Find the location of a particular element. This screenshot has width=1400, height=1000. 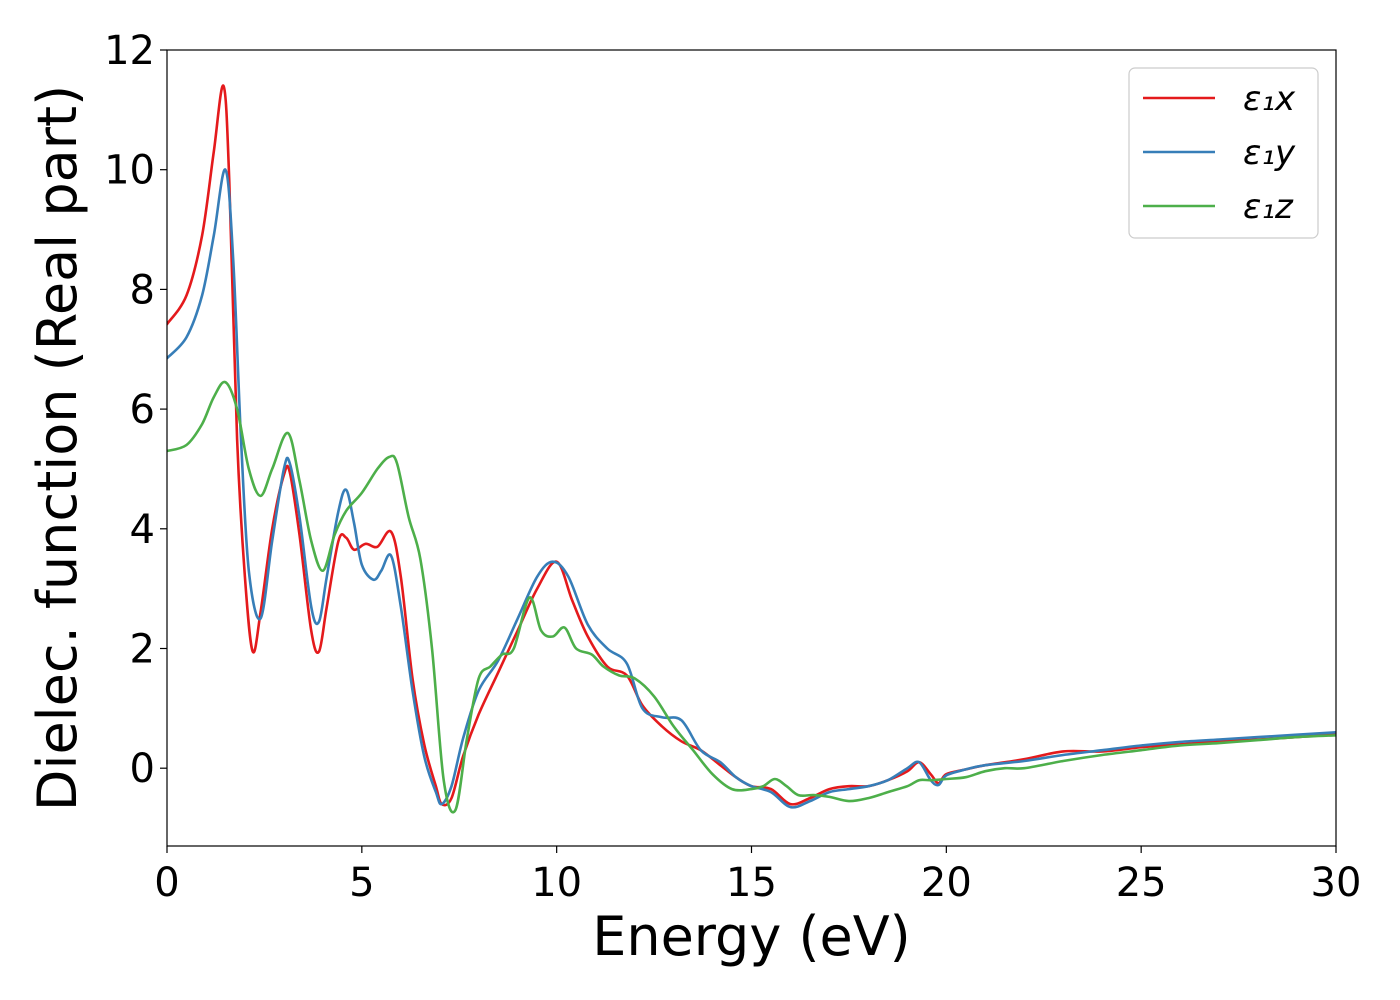

x-tick-label: 30 is located at coordinates (1336, 883).